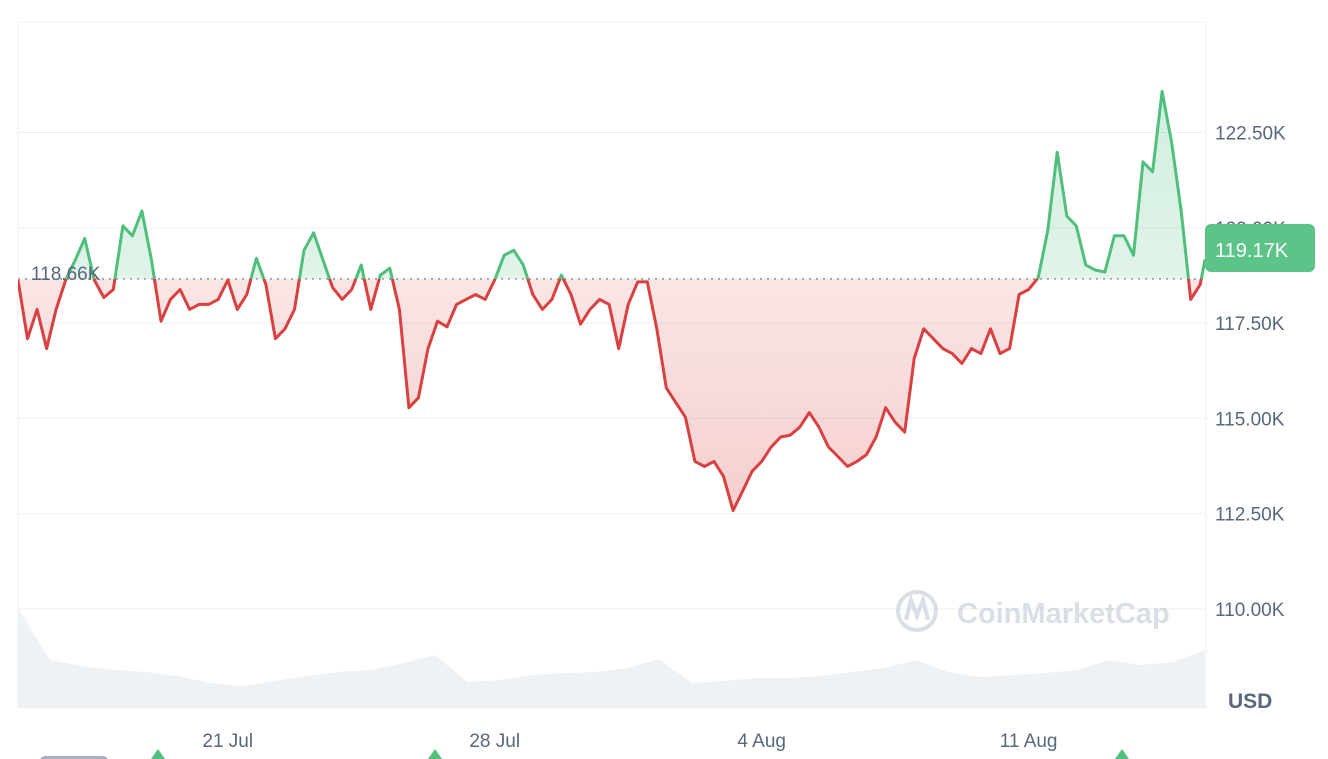 The width and height of the screenshot is (1328, 759). I want to click on y-tick-label: 115.00K, so click(1250, 419).